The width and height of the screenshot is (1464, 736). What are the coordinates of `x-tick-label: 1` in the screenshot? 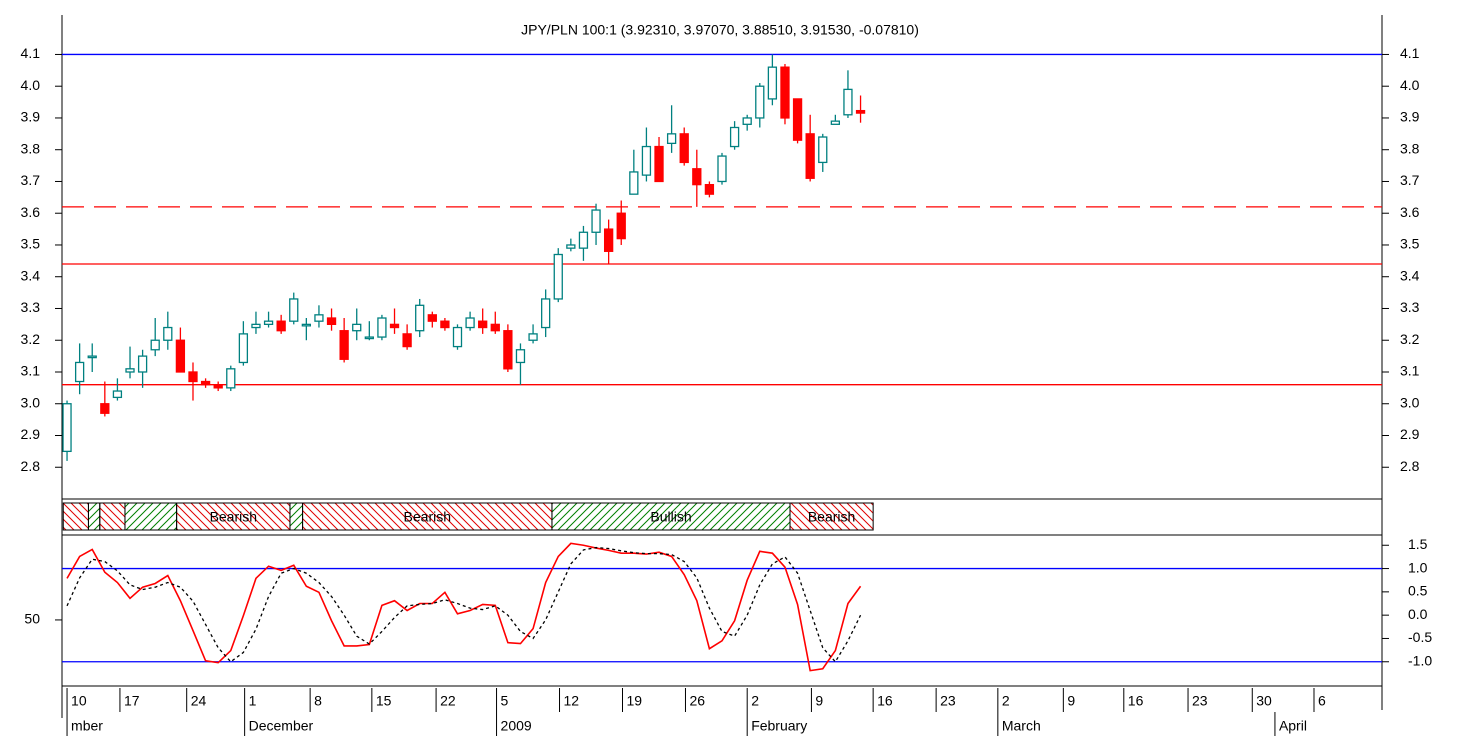 It's located at (253, 701).